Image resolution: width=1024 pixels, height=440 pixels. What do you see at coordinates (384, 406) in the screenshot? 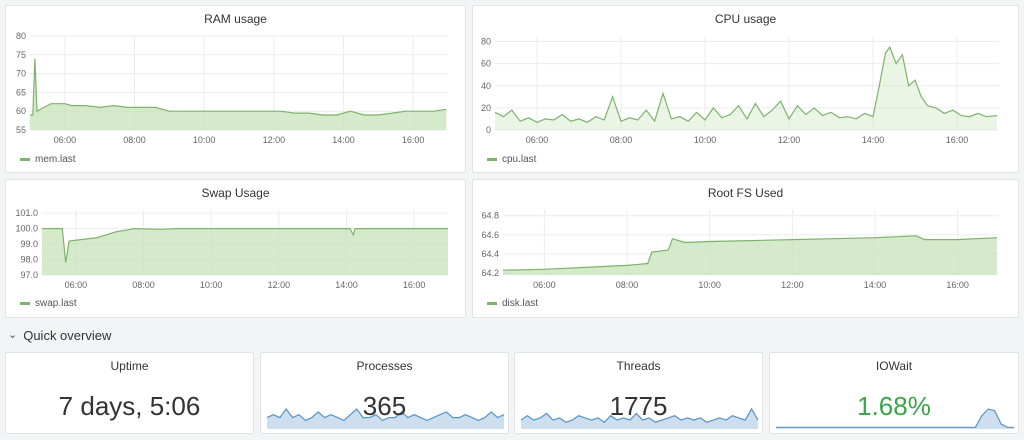
I see `stat-value: 365` at bounding box center [384, 406].